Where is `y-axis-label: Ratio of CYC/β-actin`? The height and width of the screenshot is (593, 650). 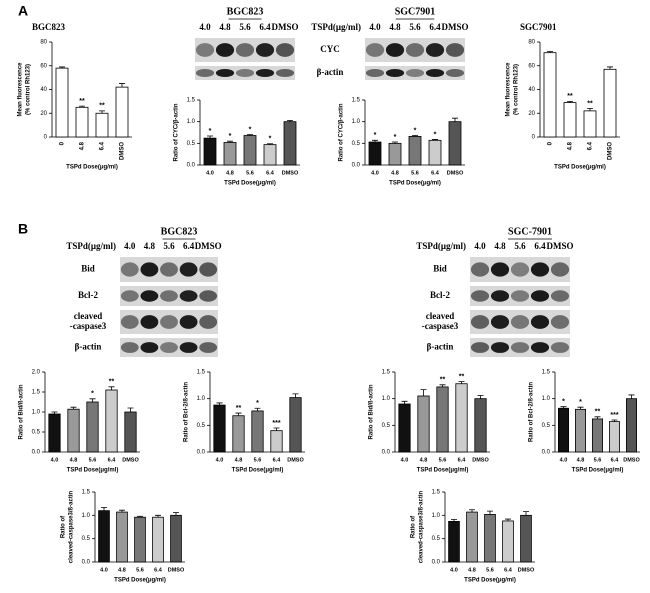 y-axis-label: Ratio of CYC/β-actin is located at coordinates (342, 132).